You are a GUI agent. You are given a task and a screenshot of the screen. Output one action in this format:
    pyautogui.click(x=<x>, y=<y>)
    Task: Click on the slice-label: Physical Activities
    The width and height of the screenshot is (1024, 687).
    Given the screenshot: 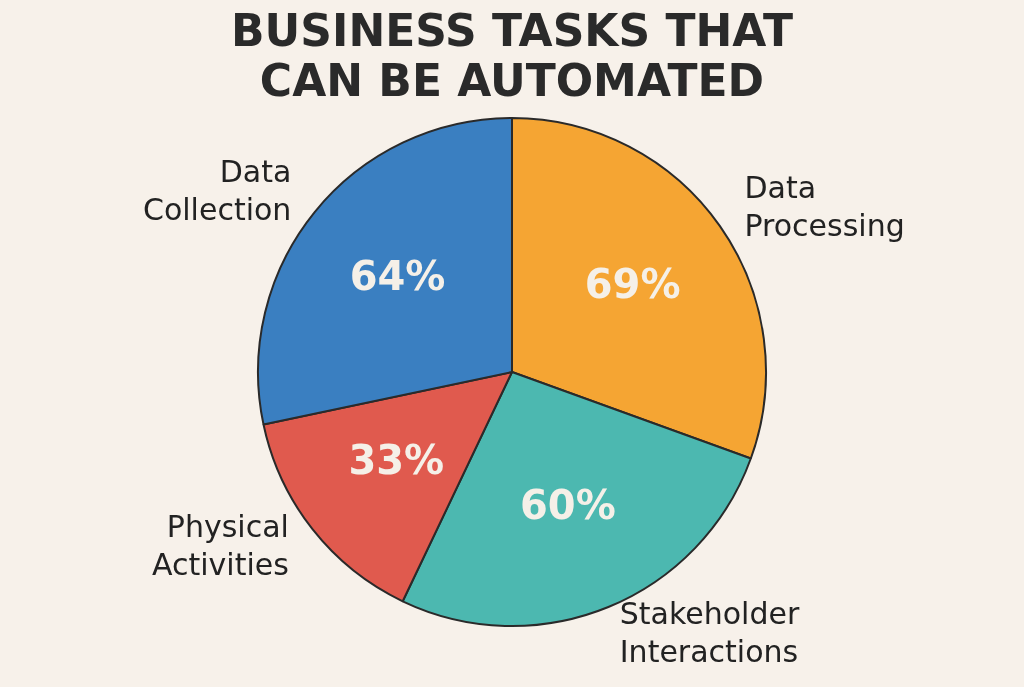 What is the action you would take?
    pyautogui.click(x=220, y=545)
    